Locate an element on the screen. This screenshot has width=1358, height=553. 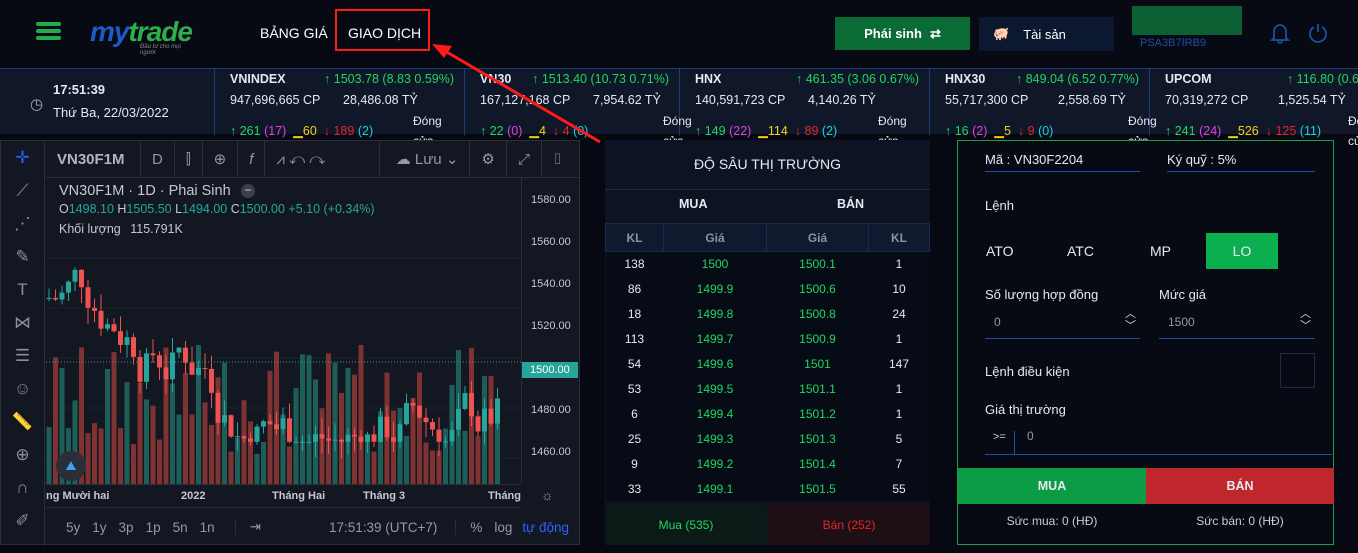
orderbook-row: 86 1499.9 1500.6 10 is located at coordinates (767, 289).